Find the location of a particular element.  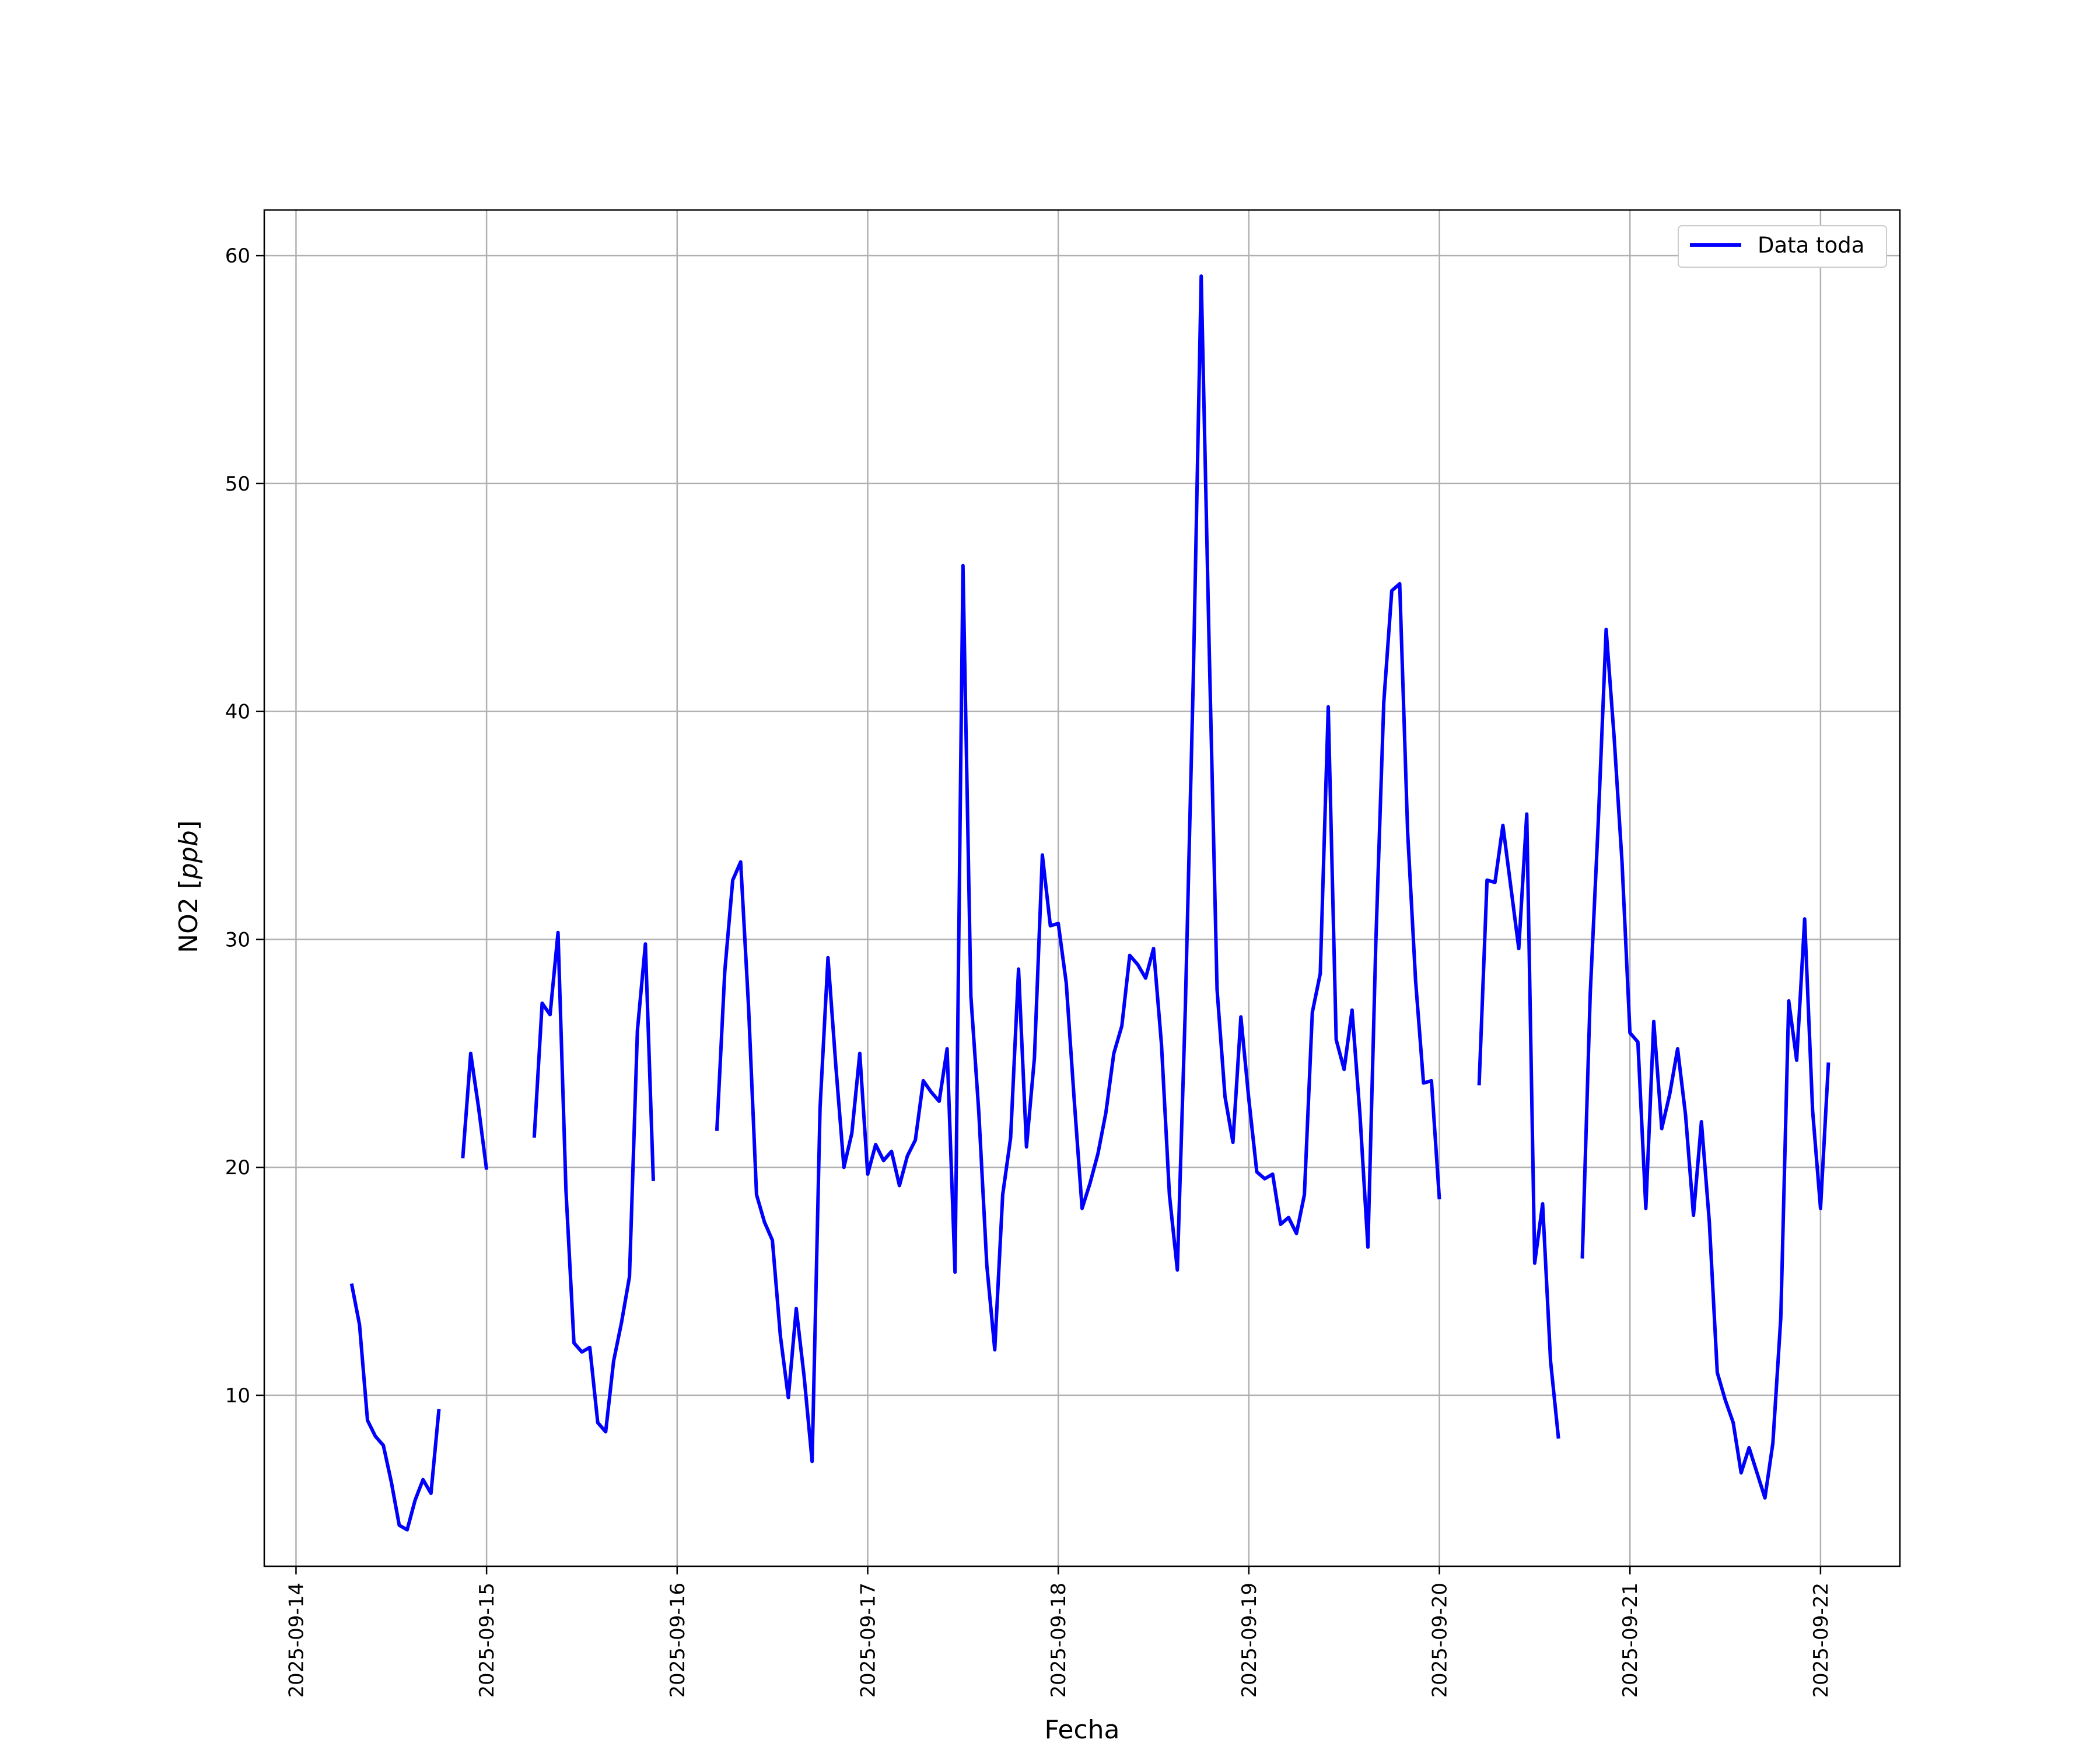

x-tick-label: 2025-09-21 is located at coordinates (1630, 1640).